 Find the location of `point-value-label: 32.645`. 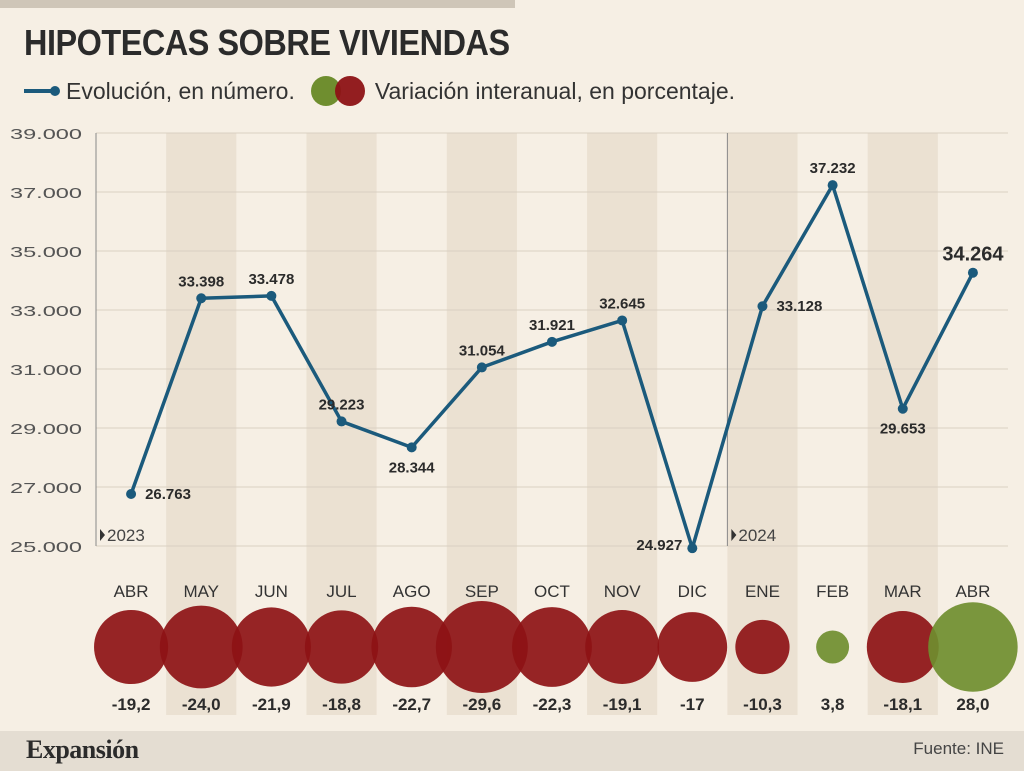

point-value-label: 32.645 is located at coordinates (622, 303).